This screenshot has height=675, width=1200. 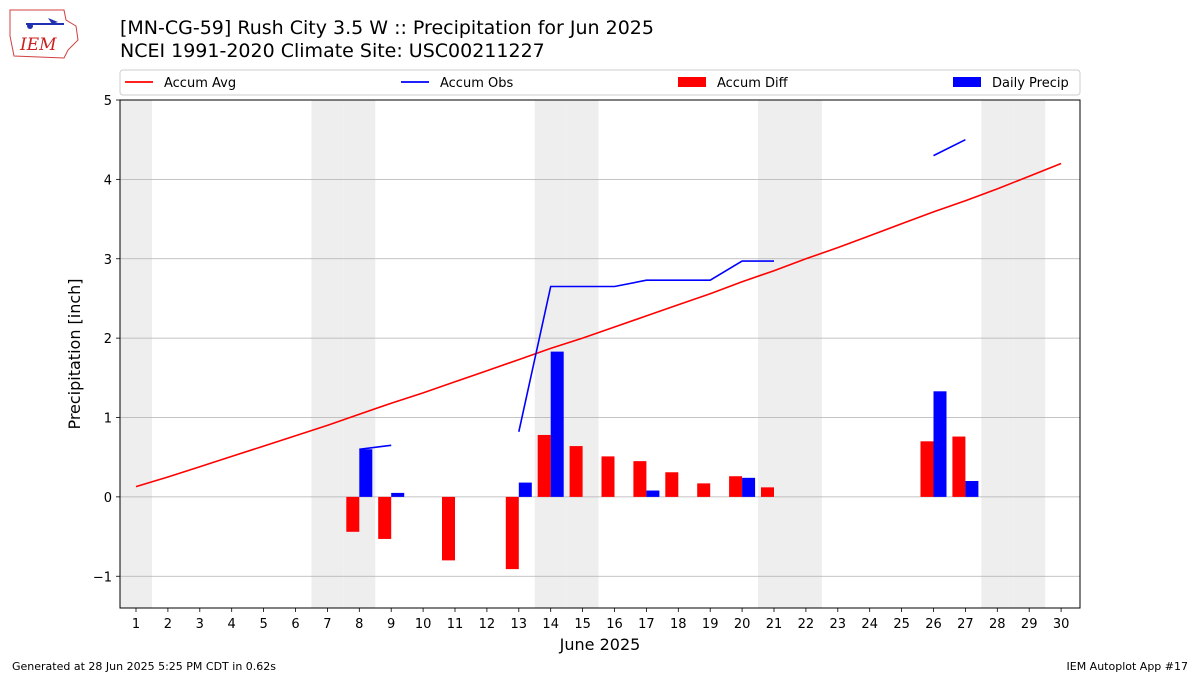 What do you see at coordinates (295, 624) in the screenshot?
I see `x-tick-label: 6` at bounding box center [295, 624].